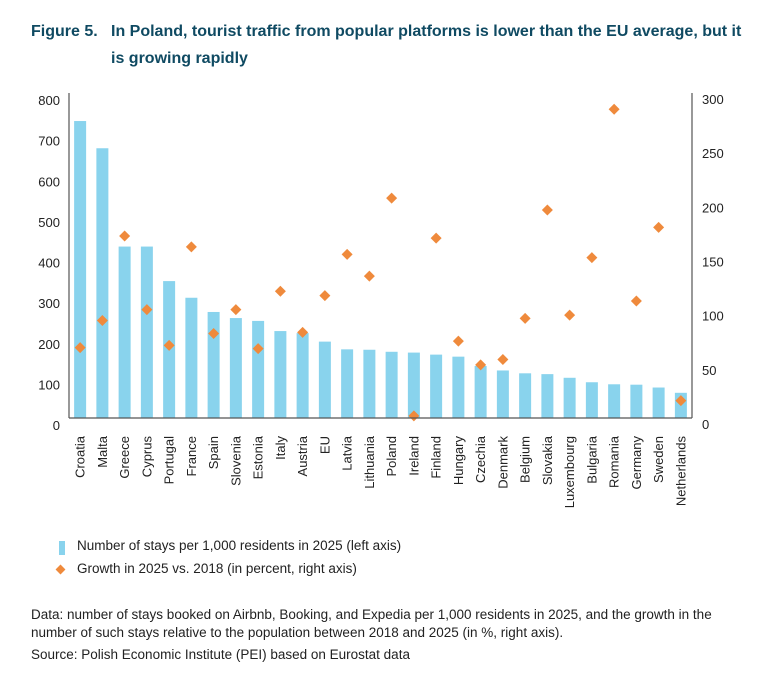  I want to click on x-tick-label: Slovakia, so click(547, 460).